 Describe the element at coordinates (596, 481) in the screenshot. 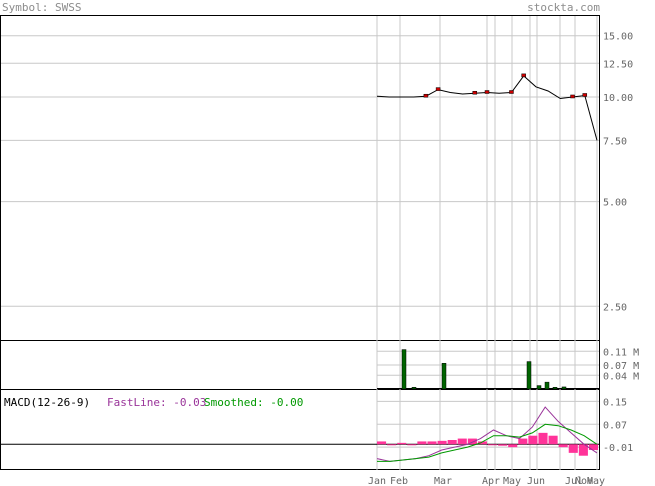

I see `x-month-label-8: May` at that location.